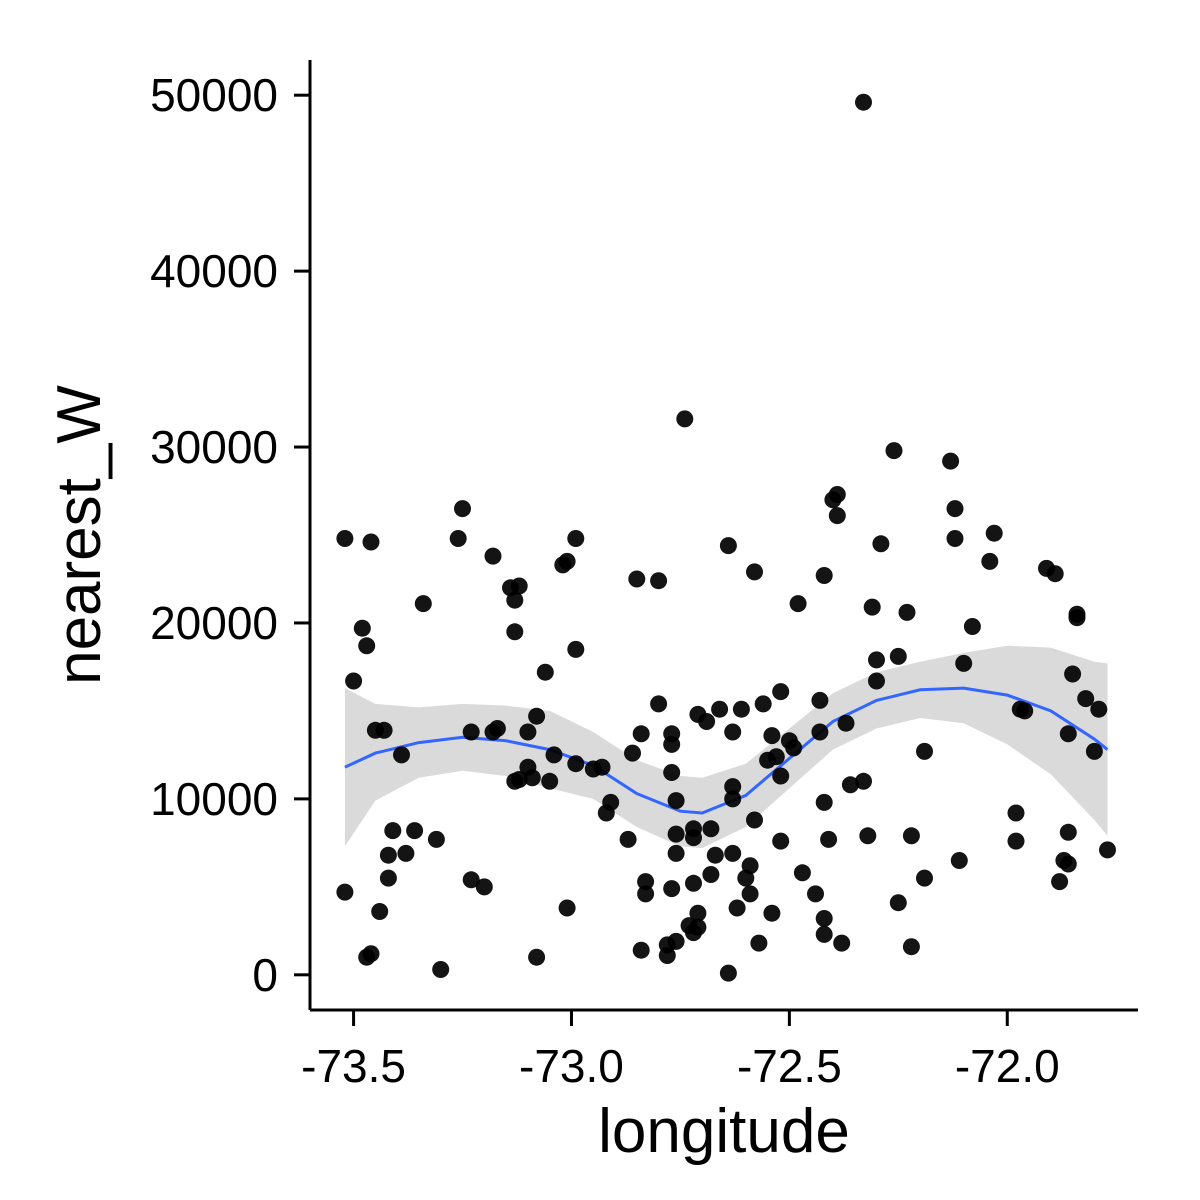  What do you see at coordinates (1007, 1066) in the screenshot?
I see `x-tick-label: -72.0` at bounding box center [1007, 1066].